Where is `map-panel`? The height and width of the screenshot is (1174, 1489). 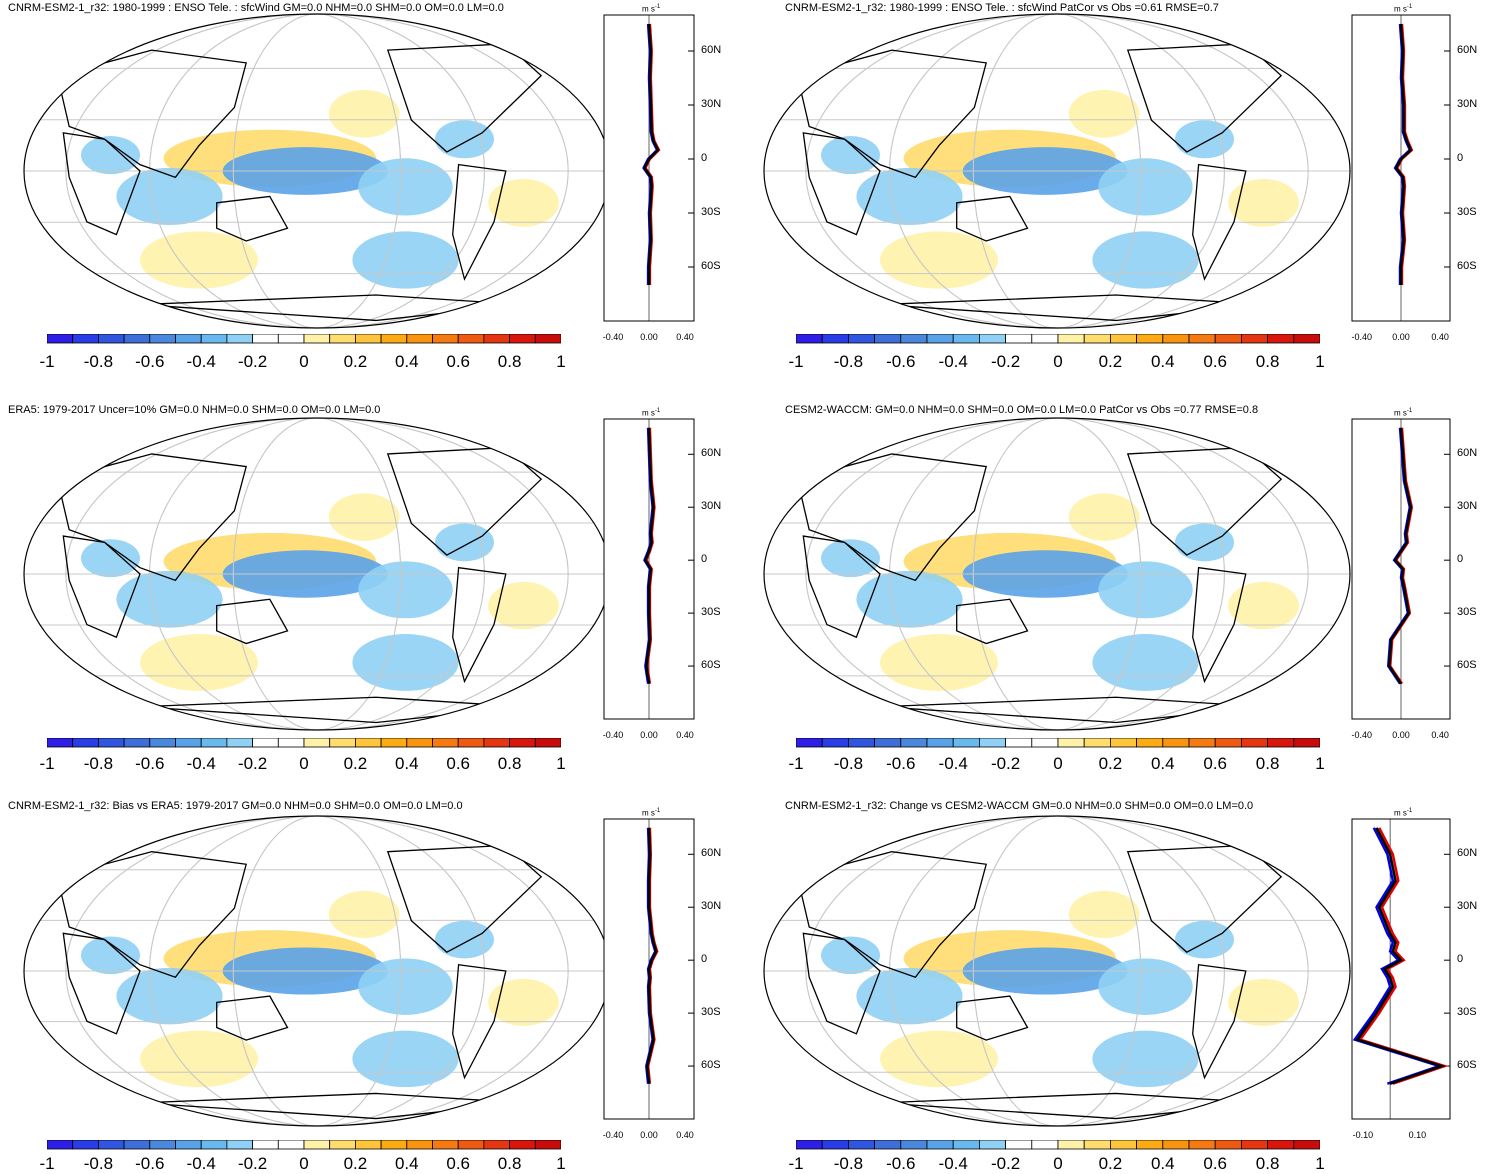 map-panel is located at coordinates (1057, 171).